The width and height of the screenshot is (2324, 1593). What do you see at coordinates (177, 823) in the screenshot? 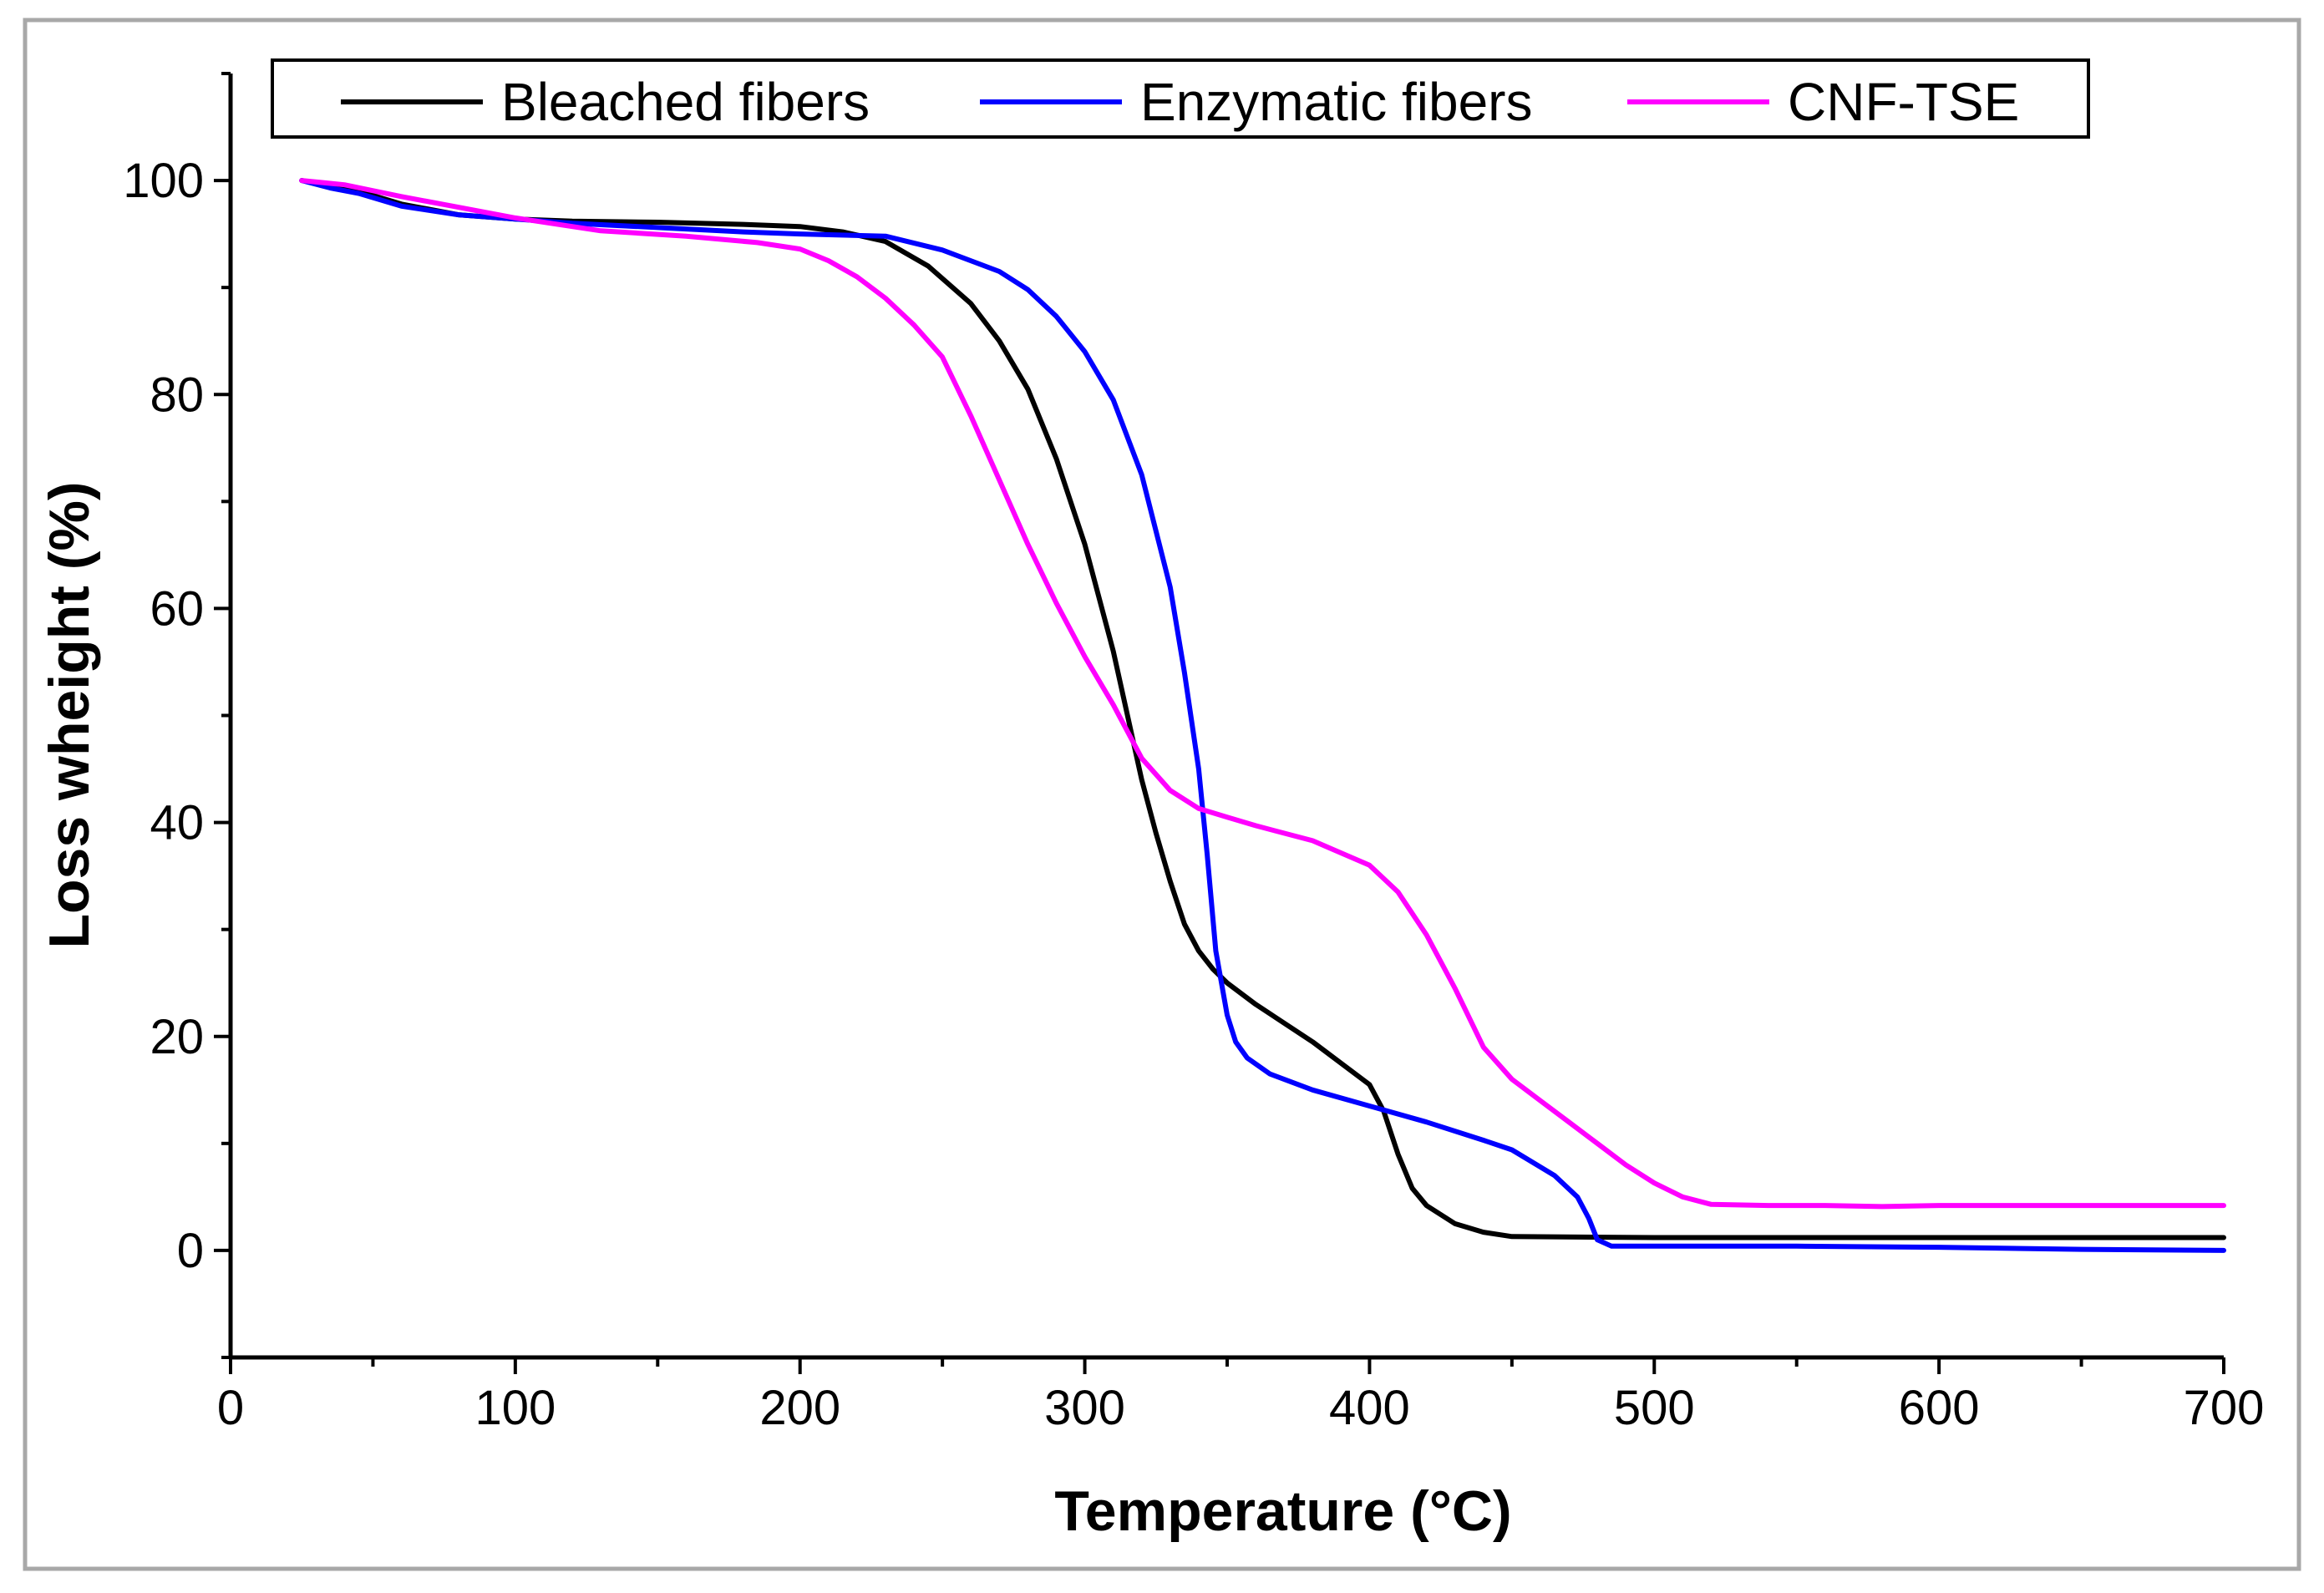
I see `y-tick-label: 40` at bounding box center [177, 823].